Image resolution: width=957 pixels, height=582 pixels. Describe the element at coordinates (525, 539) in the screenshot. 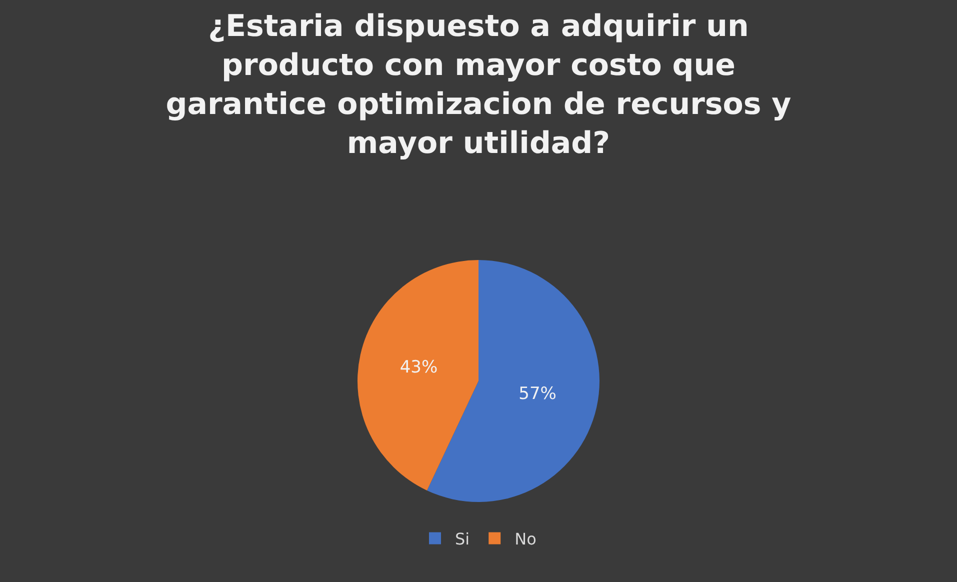

I see `legend-label: No` at that location.